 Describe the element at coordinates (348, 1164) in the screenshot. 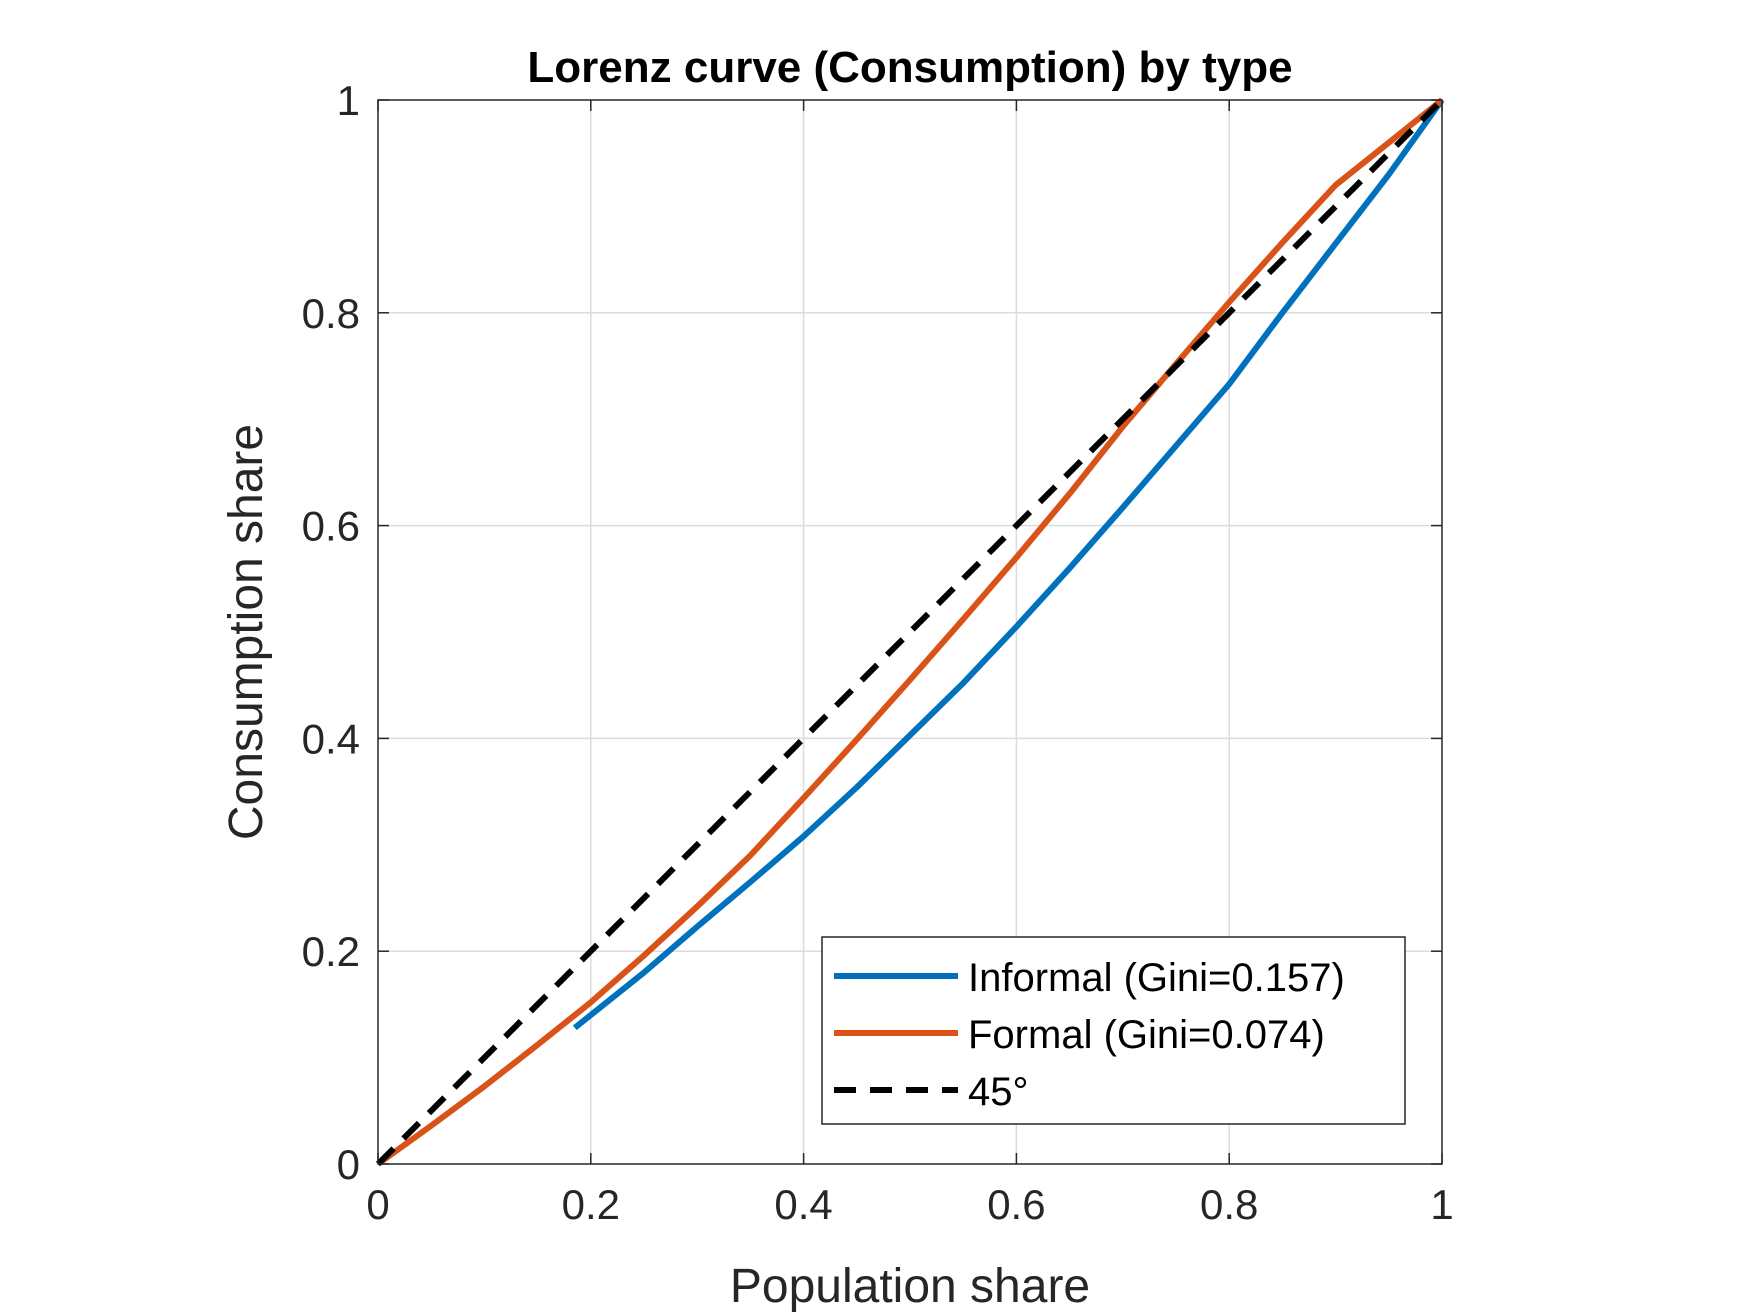

I see `y-tick-label: 0` at that location.